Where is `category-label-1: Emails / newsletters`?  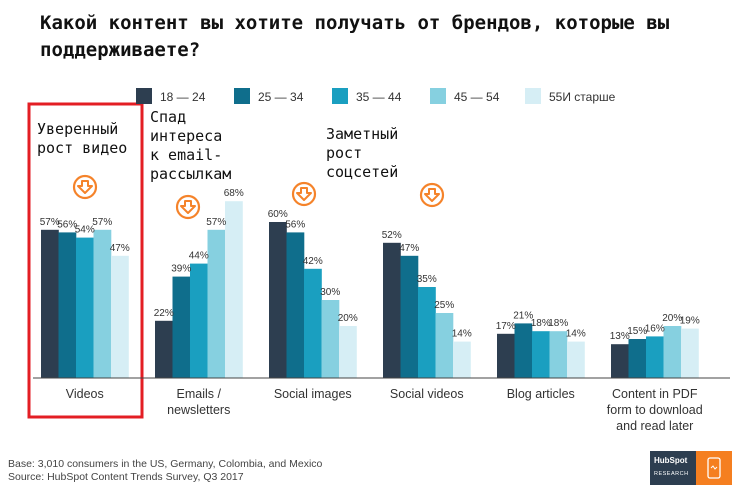 category-label-1: Emails / newsletters is located at coordinates (198, 402).